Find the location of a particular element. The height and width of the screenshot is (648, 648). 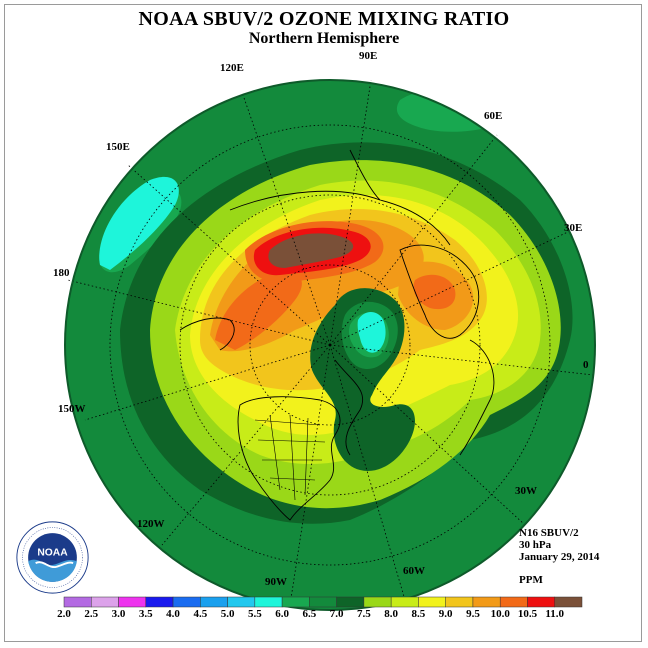

svg-text: NOAA is located at coordinates (52, 553).